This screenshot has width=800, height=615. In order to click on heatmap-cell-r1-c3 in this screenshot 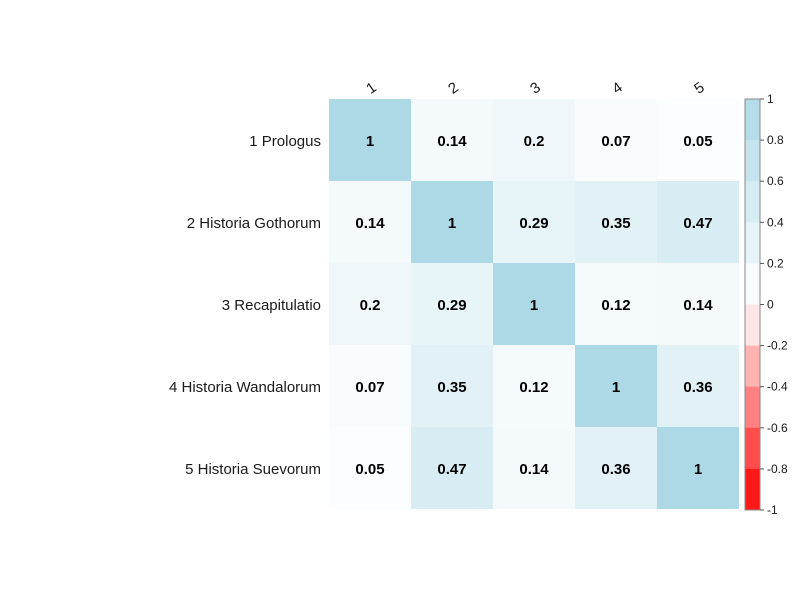, I will do `click(534, 140)`.